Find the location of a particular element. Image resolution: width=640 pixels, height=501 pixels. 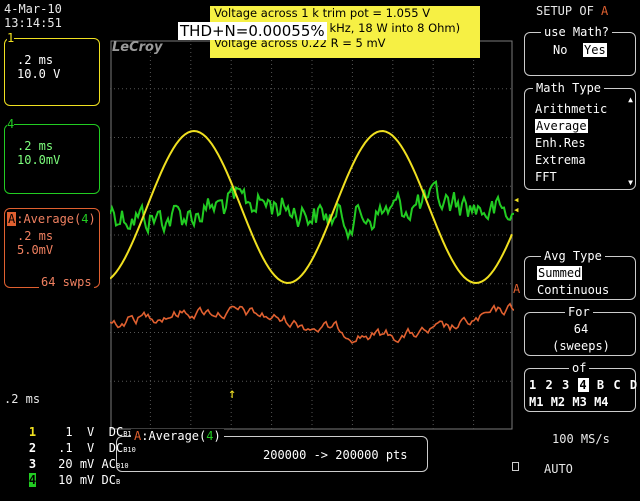

timebase-readout: .2 ms is located at coordinates (22, 399).